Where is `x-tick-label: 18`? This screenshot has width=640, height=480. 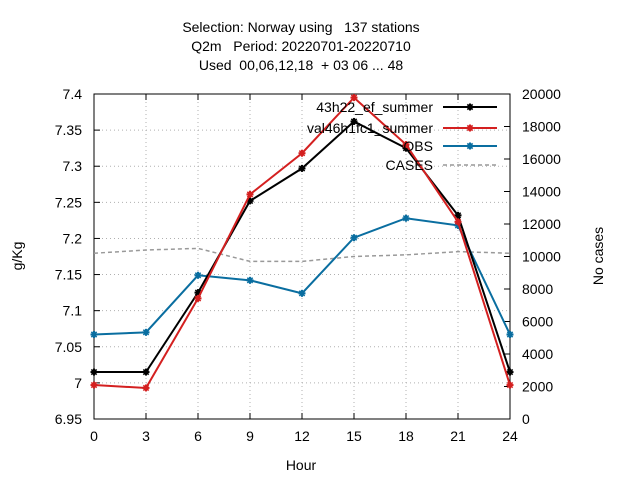
x-tick-label: 18 is located at coordinates (406, 436).